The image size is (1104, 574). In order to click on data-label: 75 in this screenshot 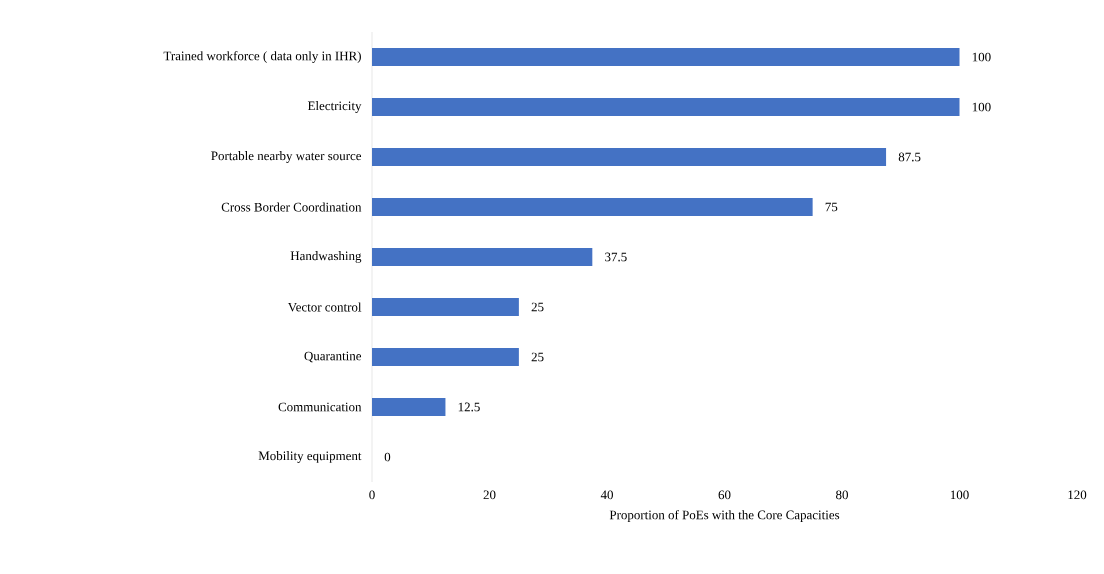, I will do `click(831, 207)`.